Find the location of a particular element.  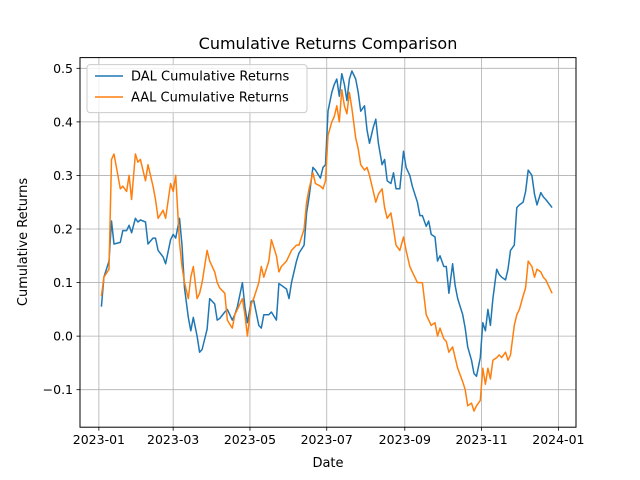

legend-label: DAL Cumulative Returns is located at coordinates (210, 77).